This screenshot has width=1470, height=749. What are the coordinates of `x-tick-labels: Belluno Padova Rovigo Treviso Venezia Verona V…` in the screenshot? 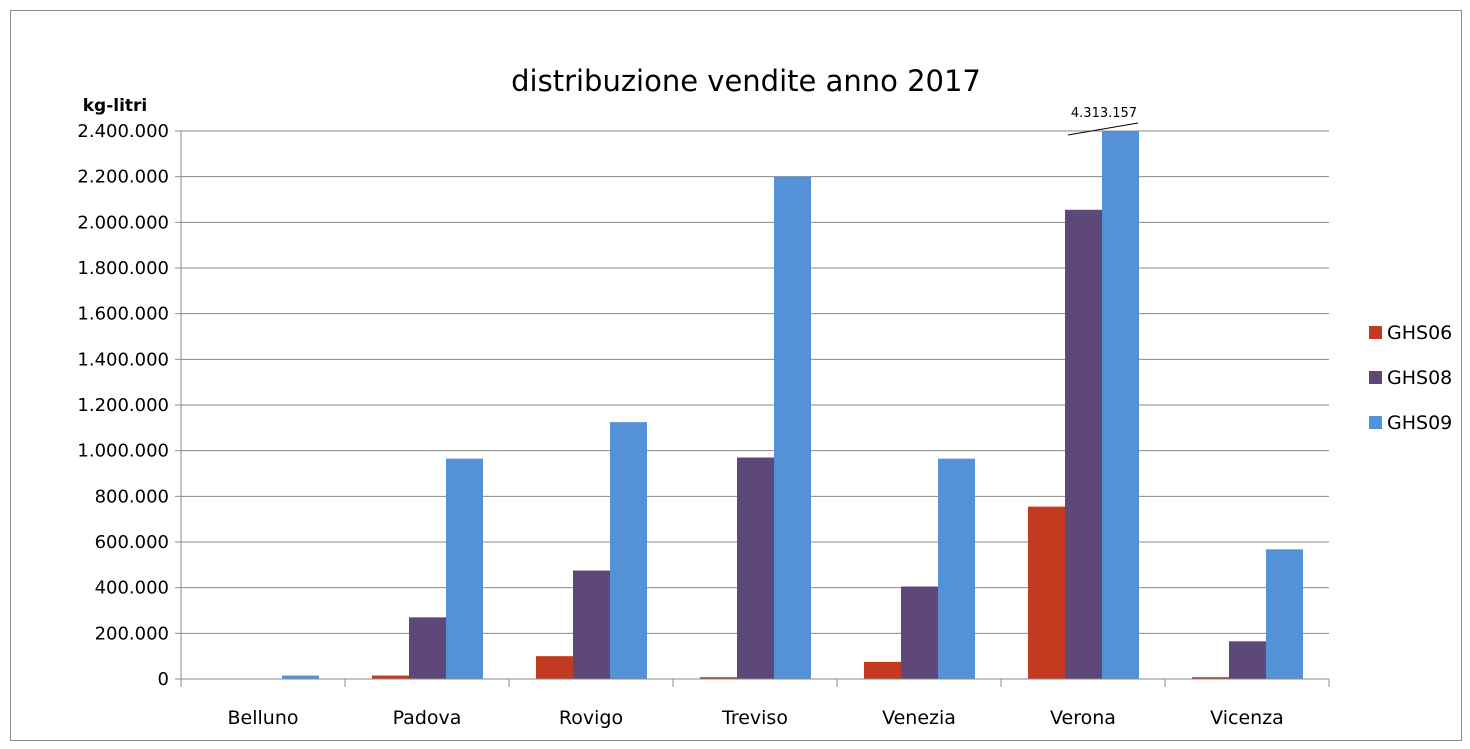 It's located at (756, 718).